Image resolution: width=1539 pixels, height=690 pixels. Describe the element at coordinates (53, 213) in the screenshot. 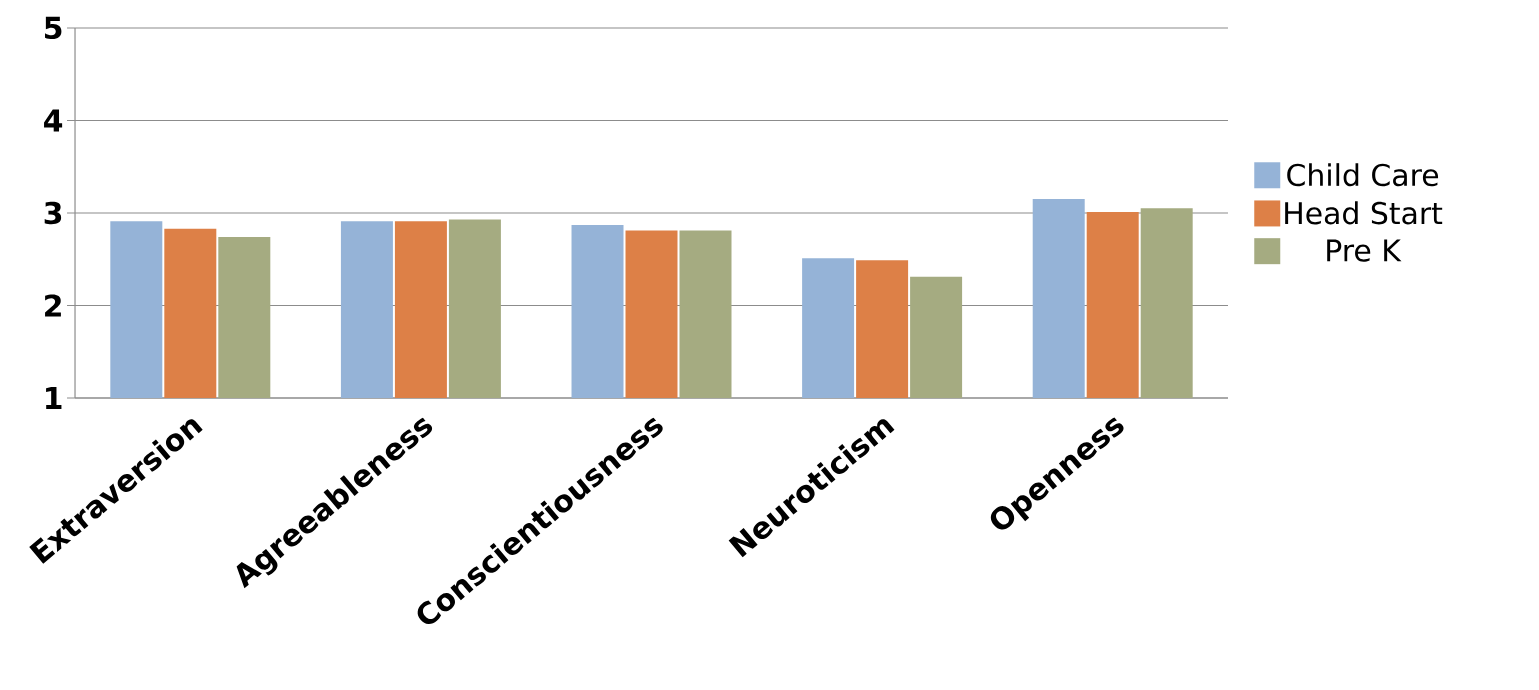

I see `y-tick-label: 3` at that location.